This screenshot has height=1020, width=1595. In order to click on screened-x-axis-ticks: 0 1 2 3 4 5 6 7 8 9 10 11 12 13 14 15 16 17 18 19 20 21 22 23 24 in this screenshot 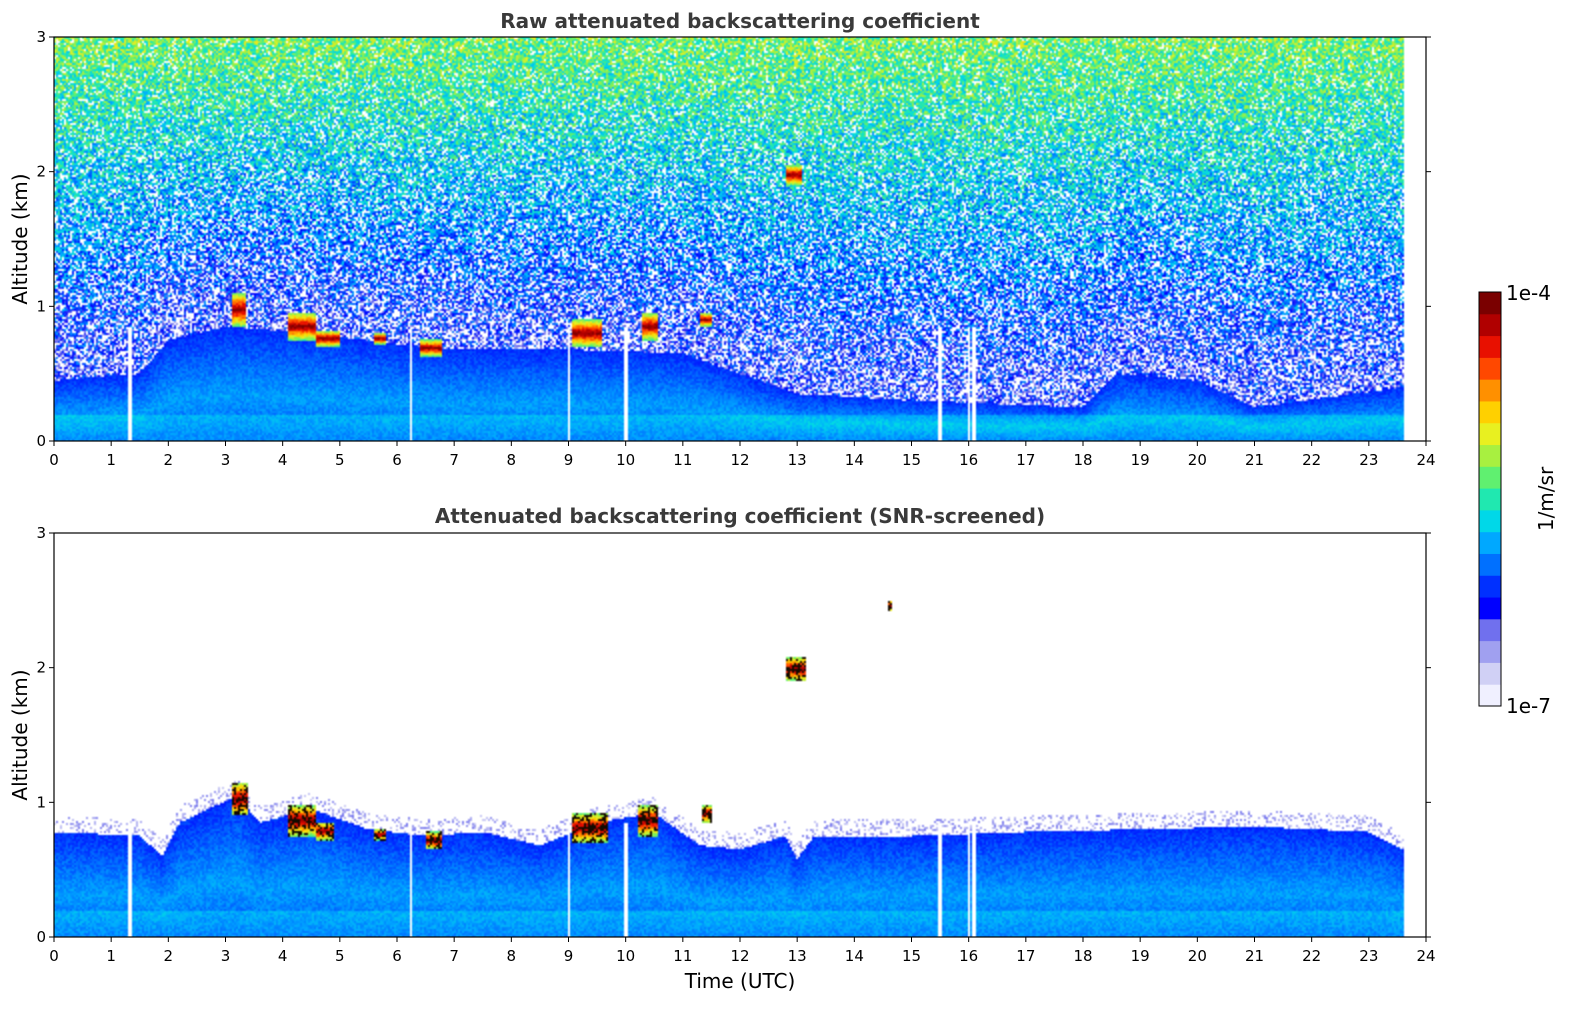, I will do `click(742, 951)`.